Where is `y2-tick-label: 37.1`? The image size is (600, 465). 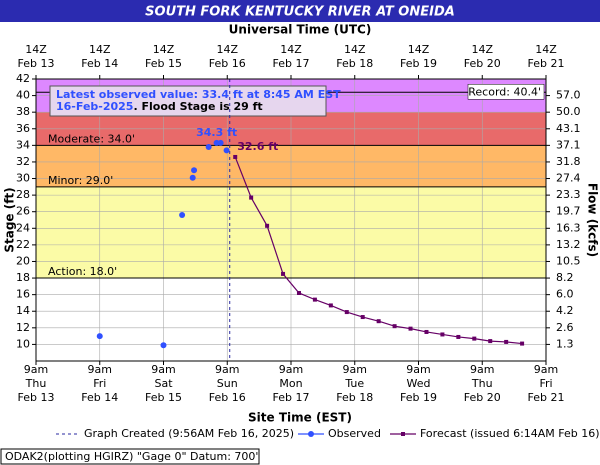
y2-tick-label: 37.1 is located at coordinates (568, 144).